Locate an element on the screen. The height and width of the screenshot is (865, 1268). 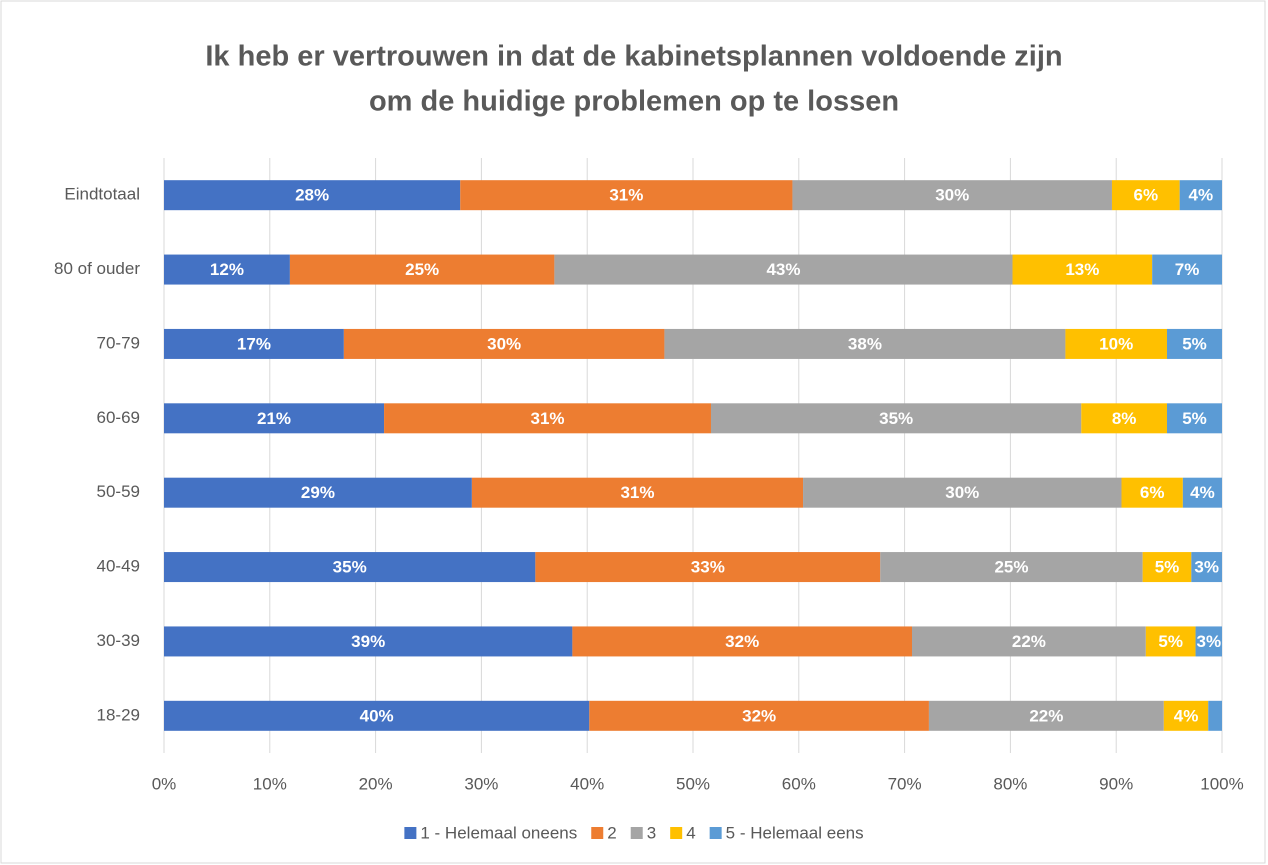
x-tick-label: 0% is located at coordinates (164, 783).